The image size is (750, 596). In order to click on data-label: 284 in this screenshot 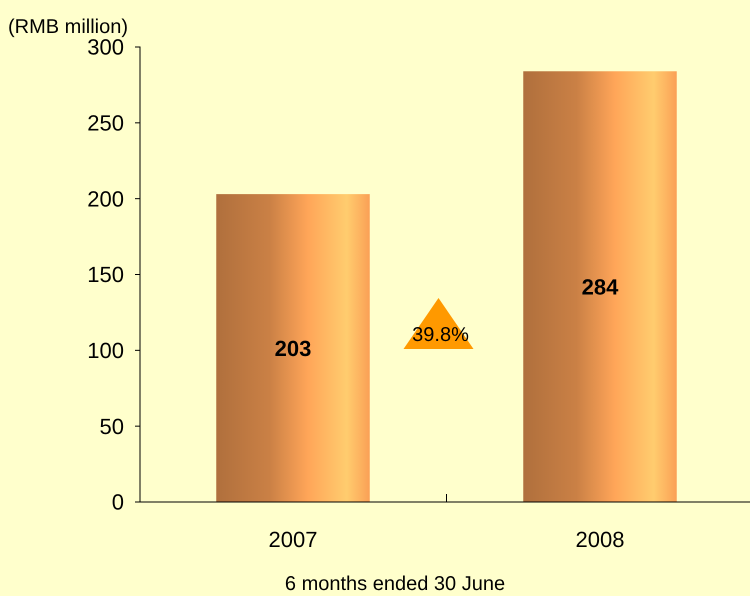, I will do `click(601, 287)`.